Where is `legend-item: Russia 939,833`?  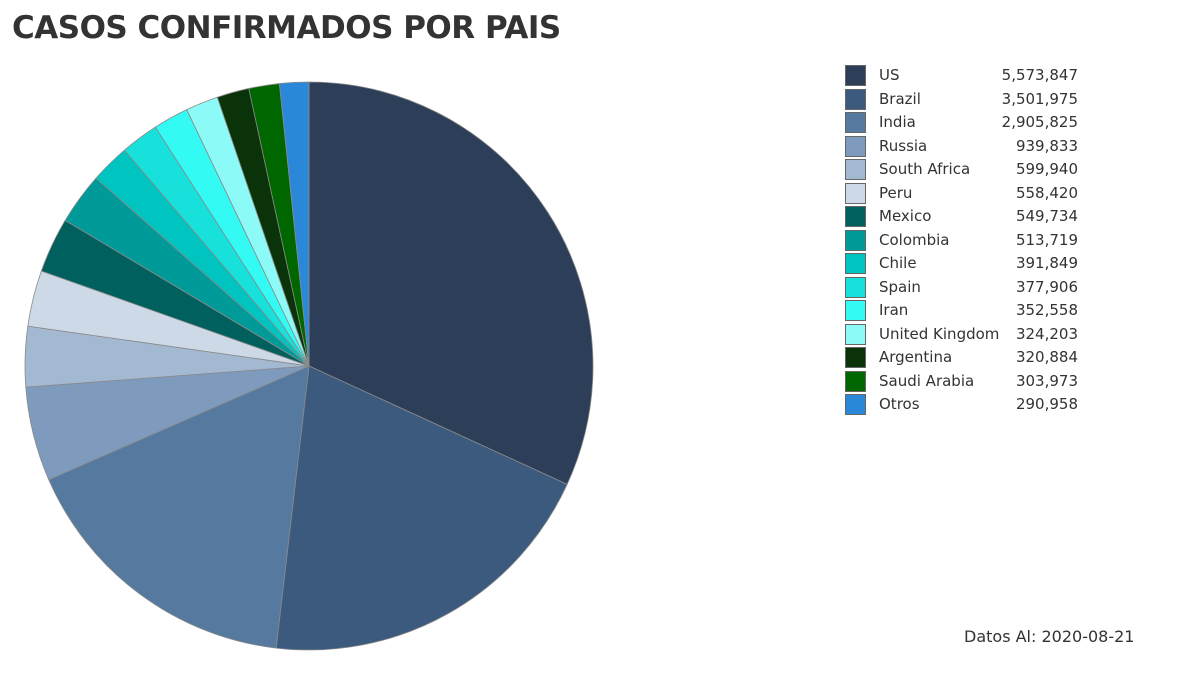 legend-item: Russia 939,833 is located at coordinates (975, 147).